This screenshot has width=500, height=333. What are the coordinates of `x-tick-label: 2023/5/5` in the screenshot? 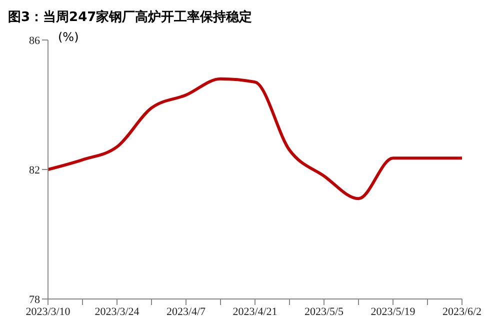 It's located at (324, 312).